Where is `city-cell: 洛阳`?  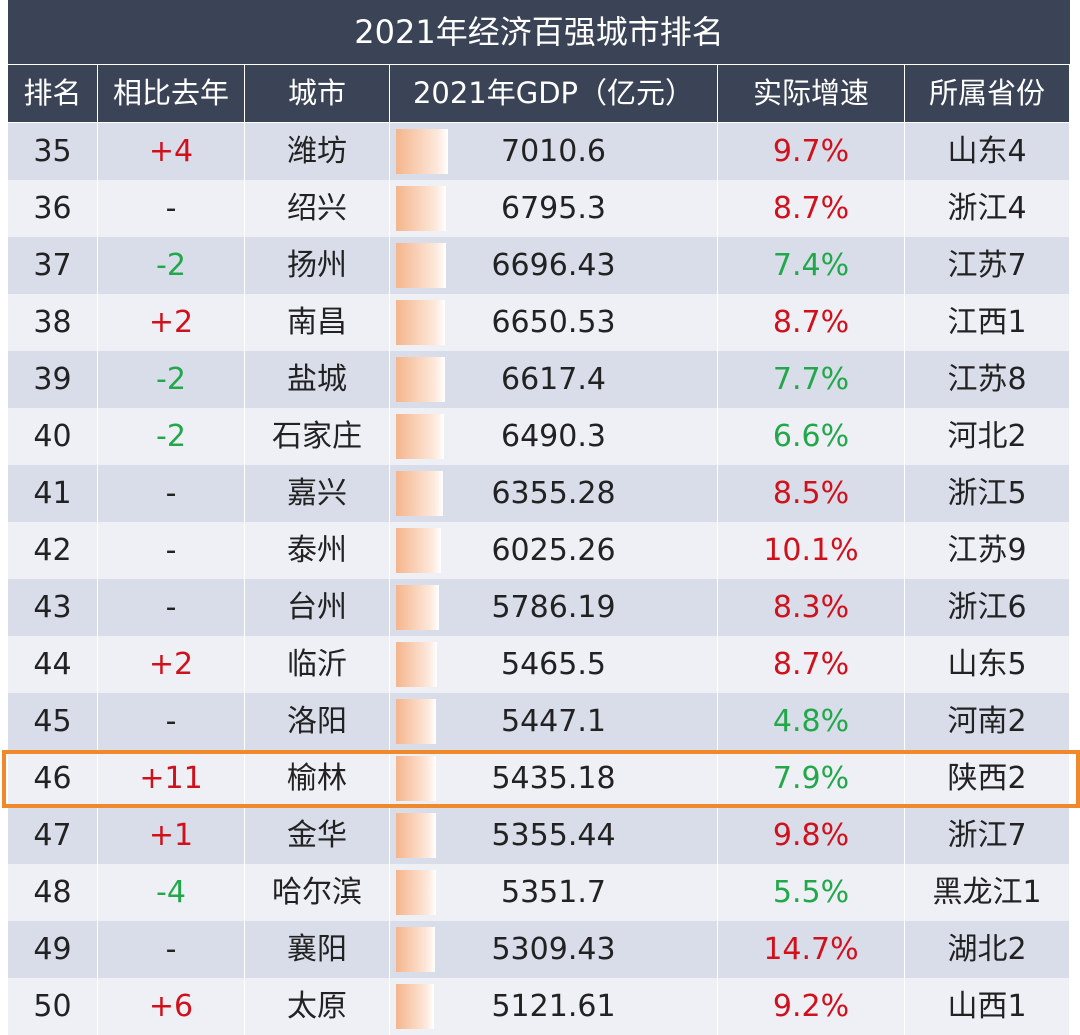
city-cell: 洛阳 is located at coordinates (317, 721).